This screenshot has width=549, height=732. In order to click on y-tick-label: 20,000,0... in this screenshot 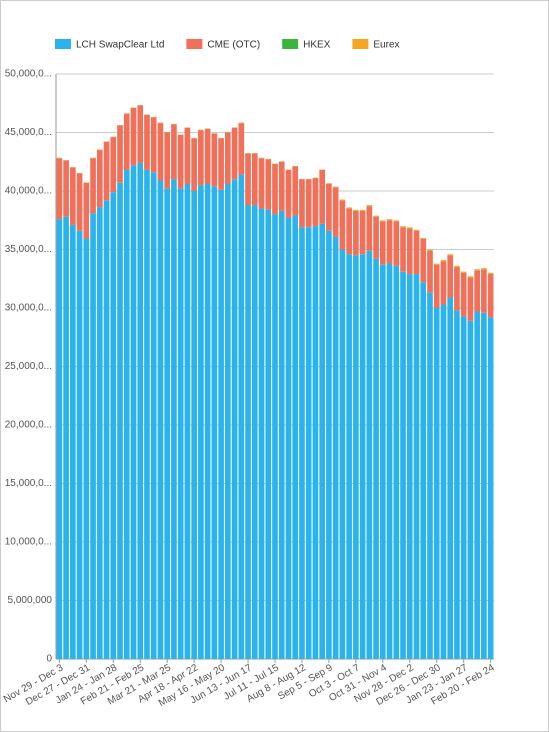, I will do `click(28, 425)`.